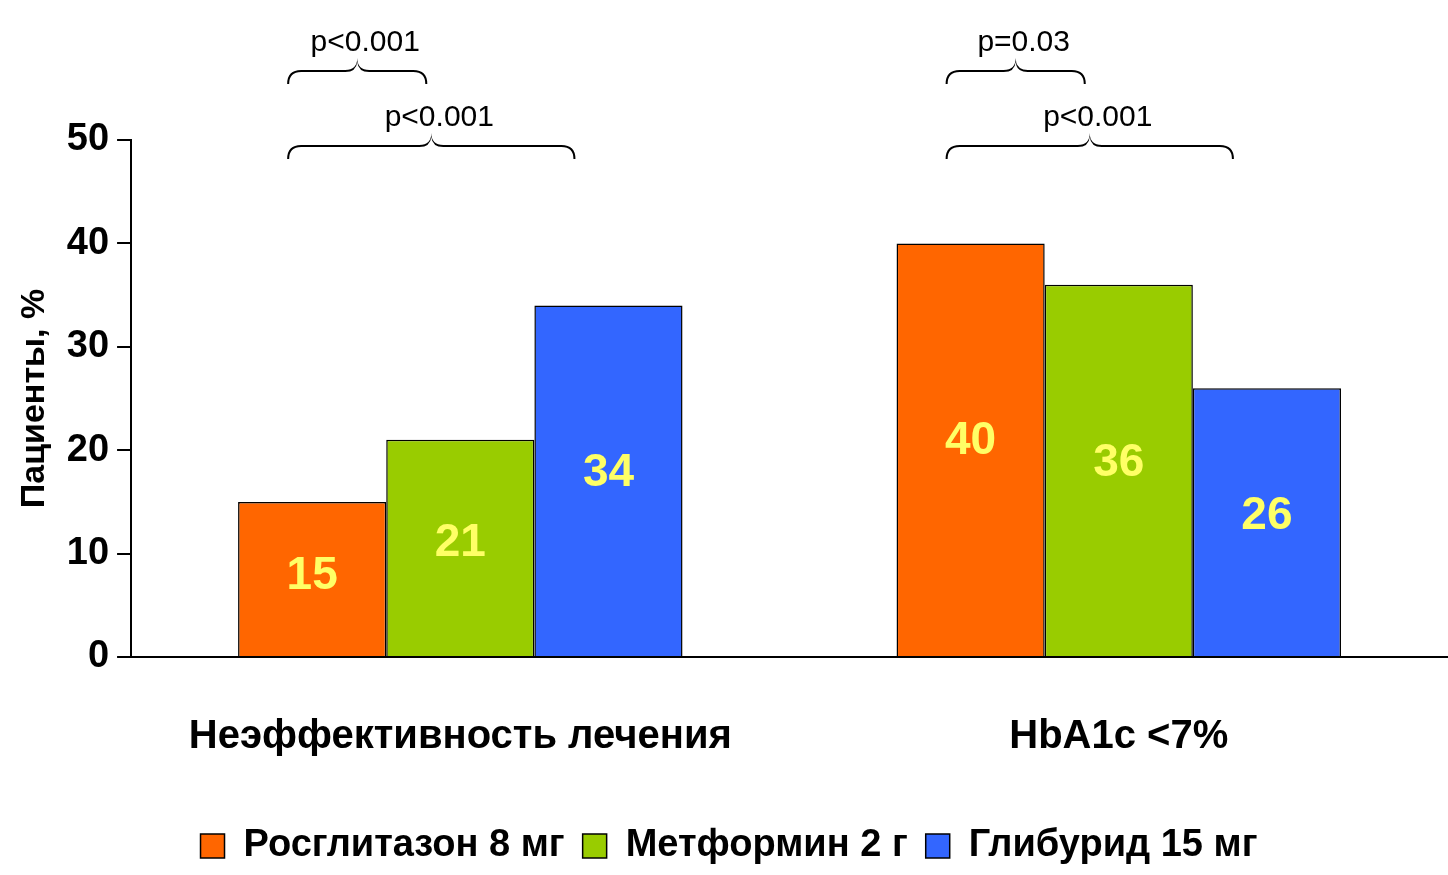  What do you see at coordinates (88, 137) in the screenshot?
I see `y-tick-label: 50` at bounding box center [88, 137].